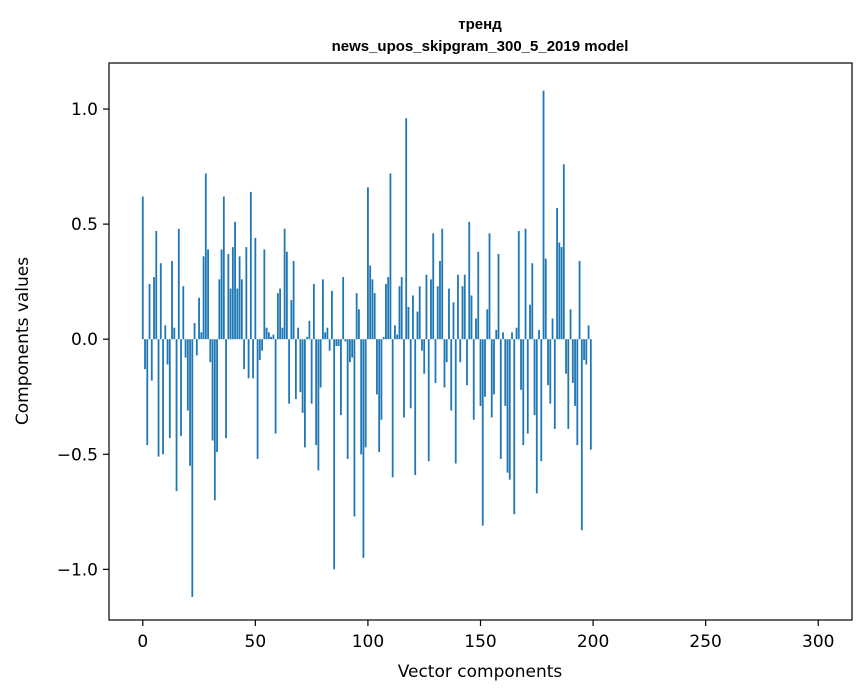 Image resolution: width=867 pixels, height=696 pixels. Describe the element at coordinates (83, 340) in the screenshot. I see `y-axis-ticks: −1.0 −0.5 0.0 0.5 1.0` at that location.